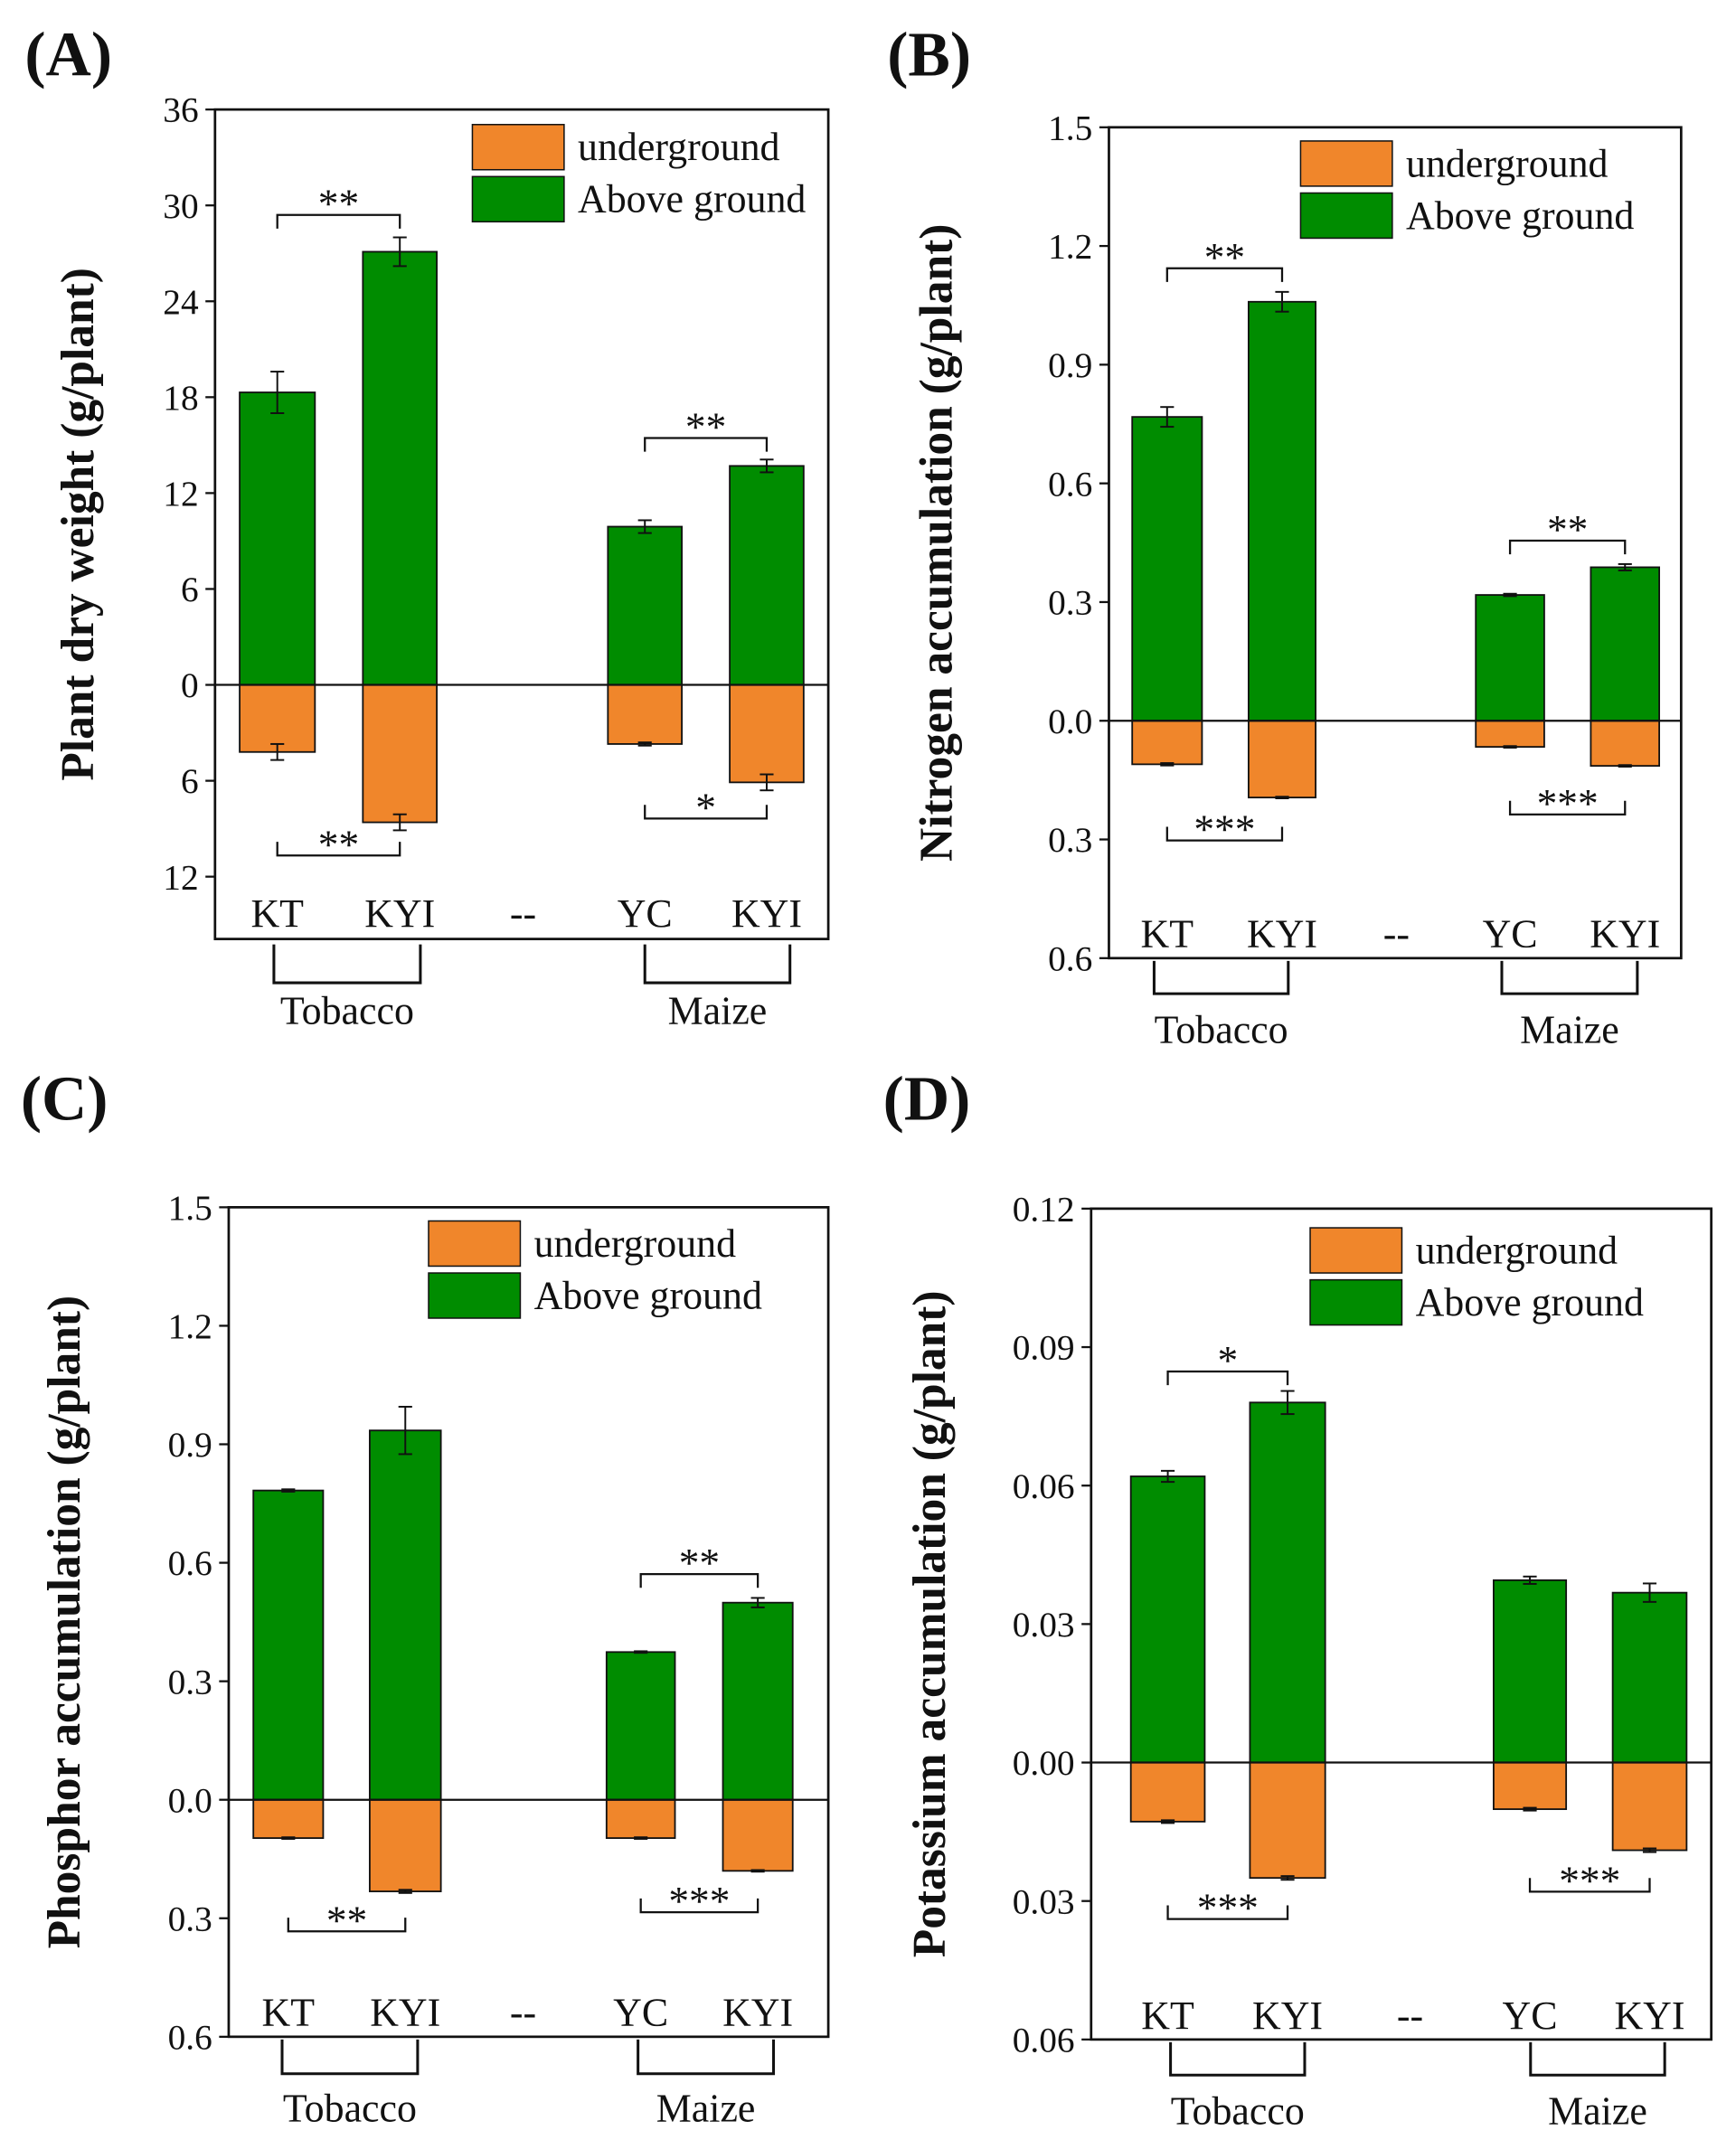  Describe the element at coordinates (936, 543) in the screenshot. I see `y-axis-label: Nitrogen accumulation (g/plant)` at that location.